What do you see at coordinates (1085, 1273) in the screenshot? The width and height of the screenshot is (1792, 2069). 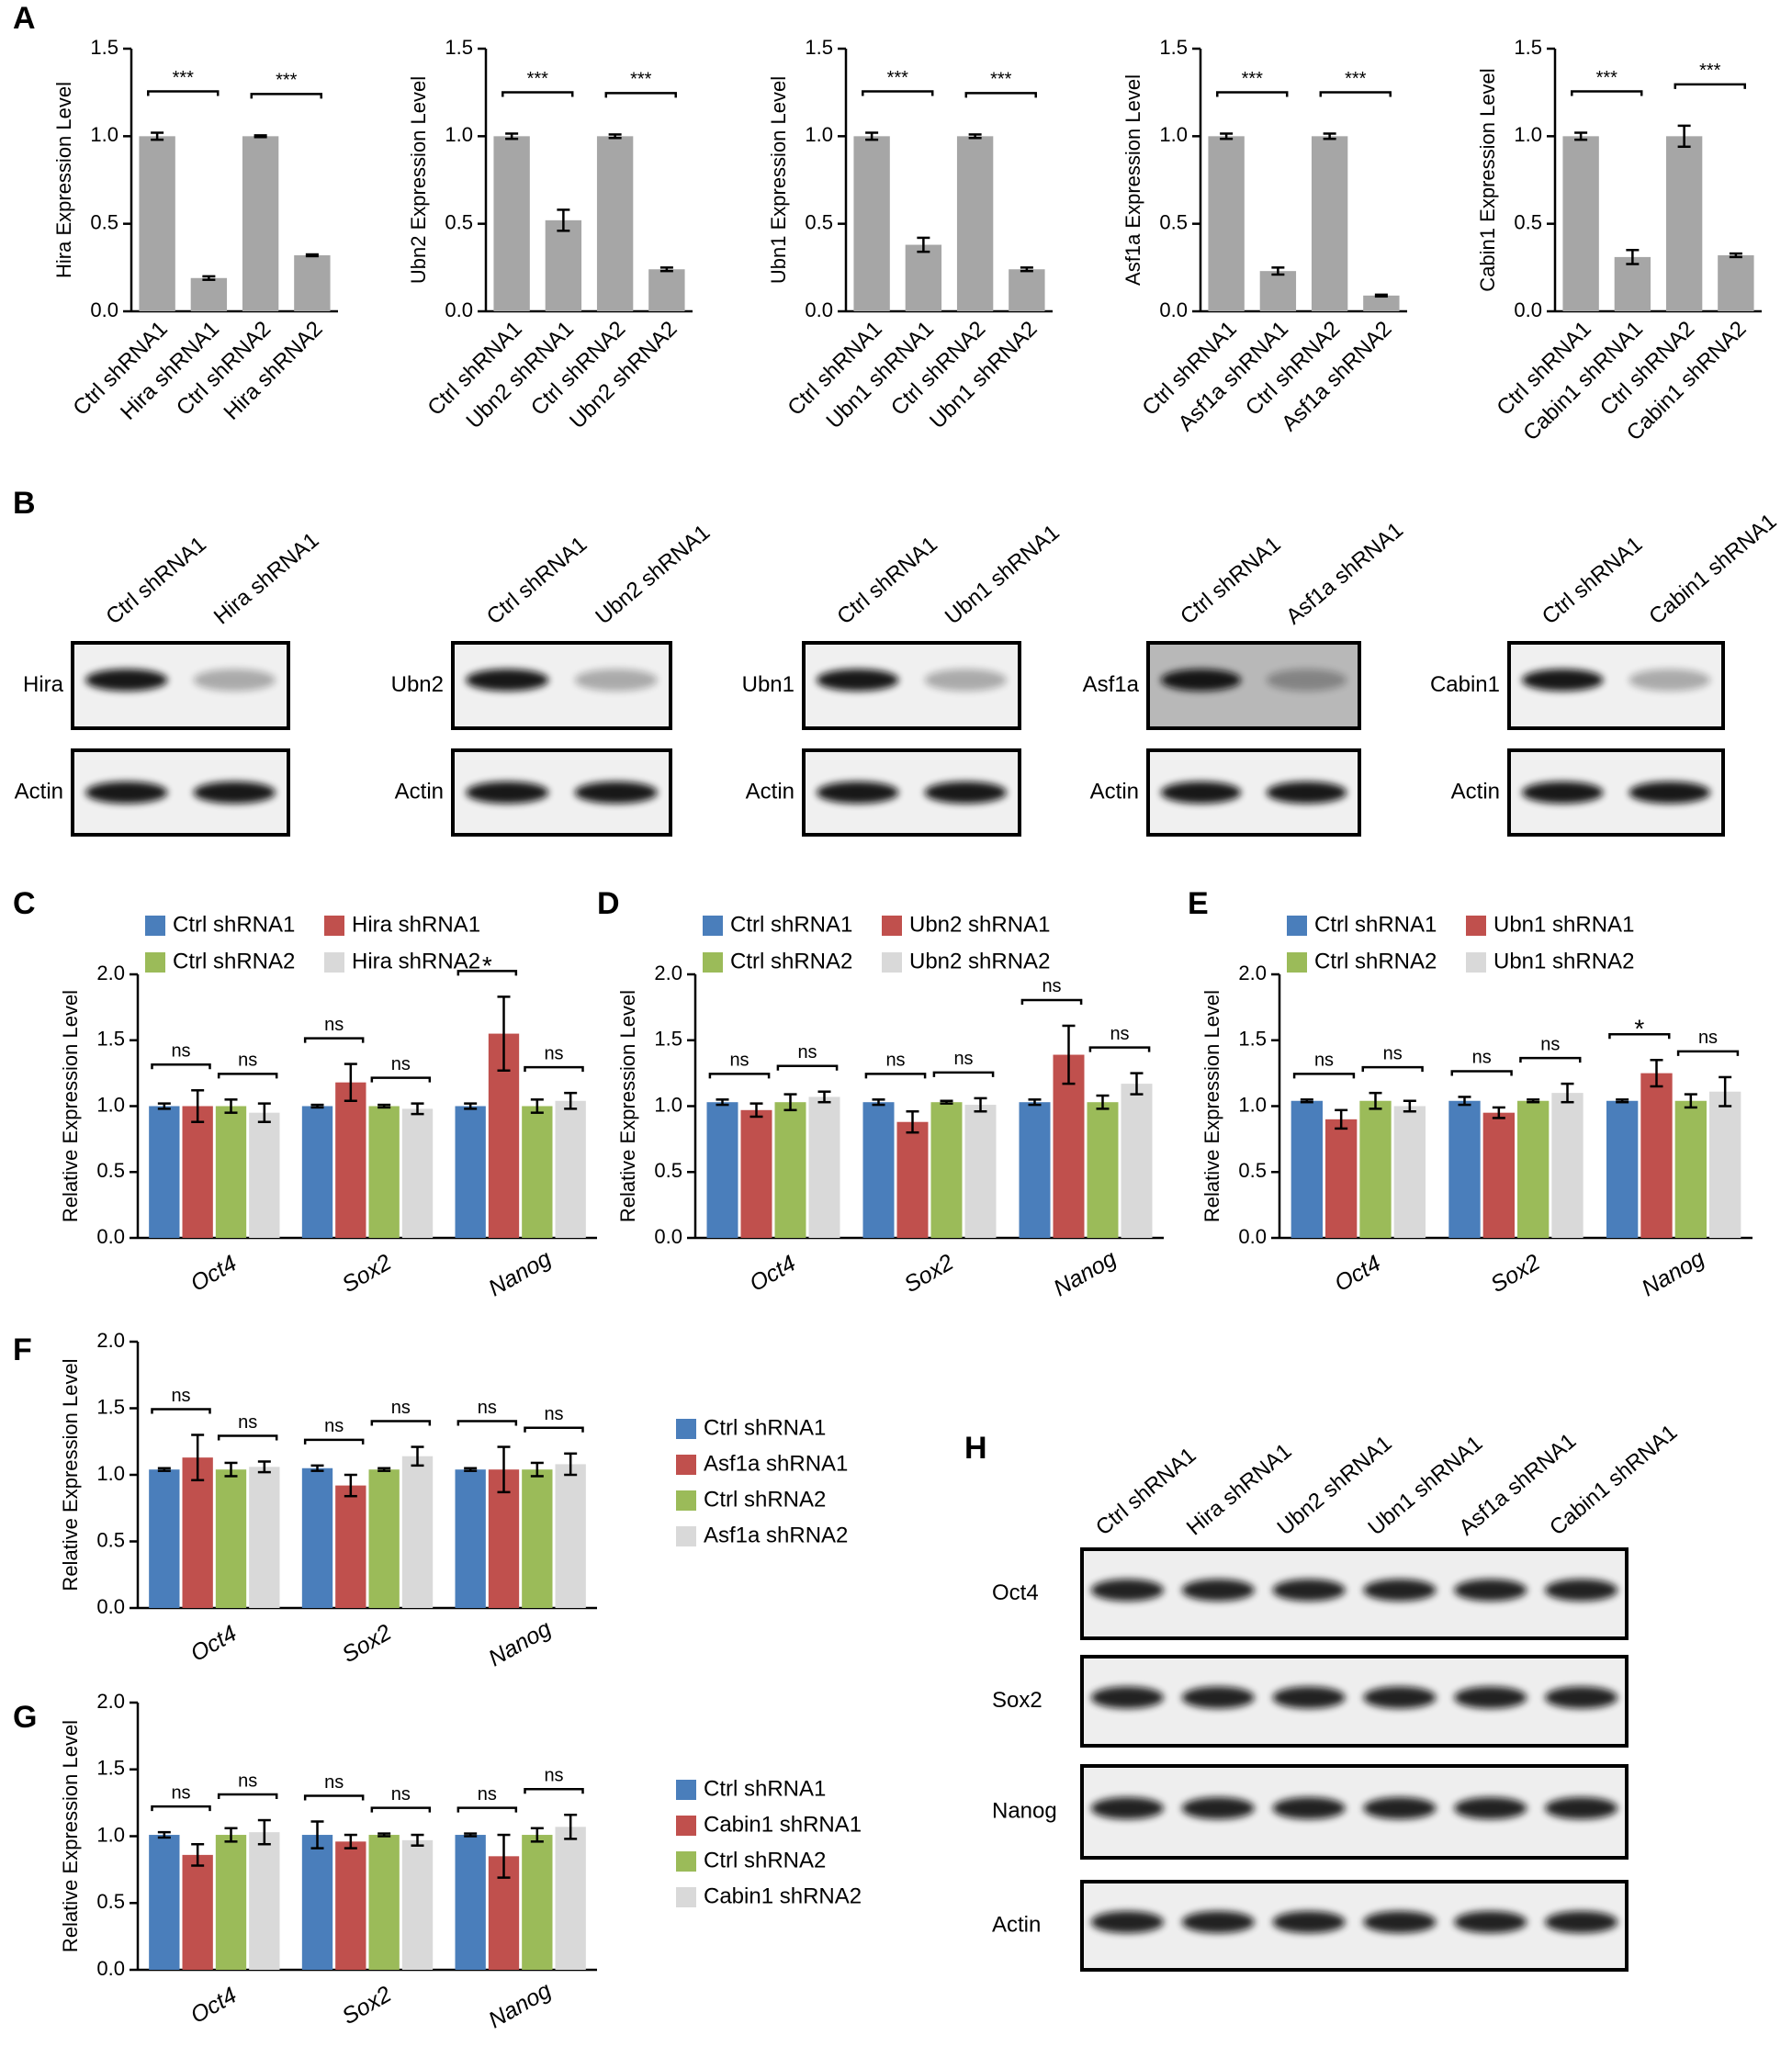 I see `x-tick-label: Nanog` at bounding box center [1085, 1273].